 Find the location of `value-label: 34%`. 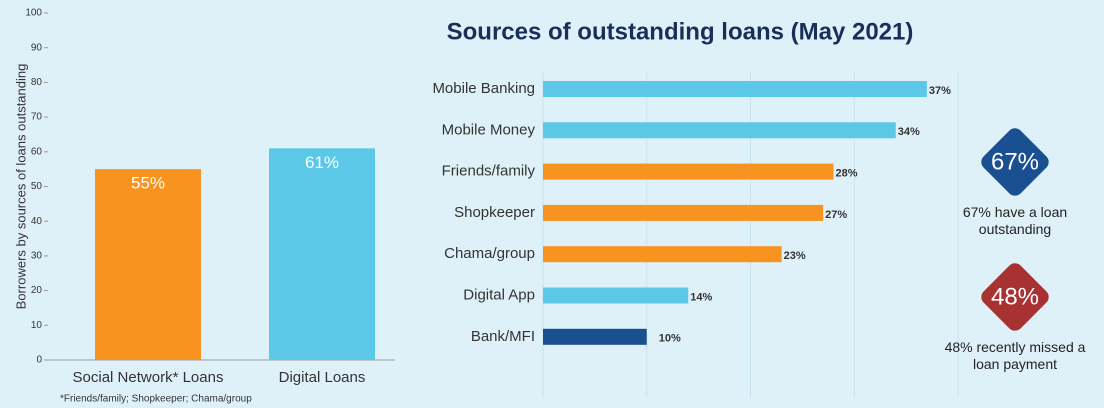

value-label: 34% is located at coordinates (909, 132).